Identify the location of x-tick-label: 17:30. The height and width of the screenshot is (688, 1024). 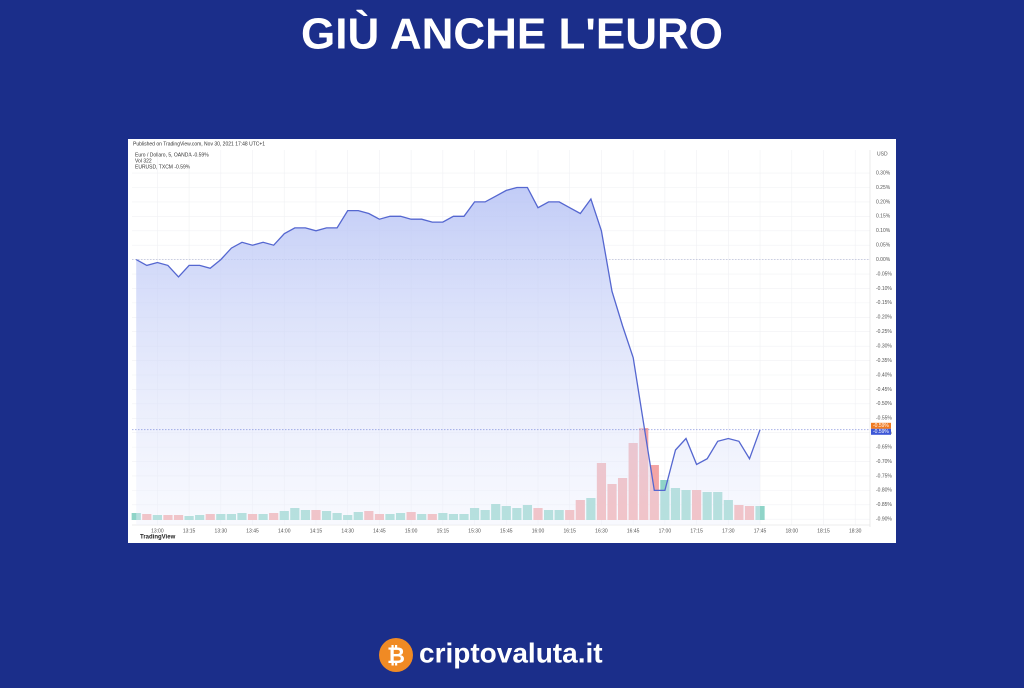
(728, 531).